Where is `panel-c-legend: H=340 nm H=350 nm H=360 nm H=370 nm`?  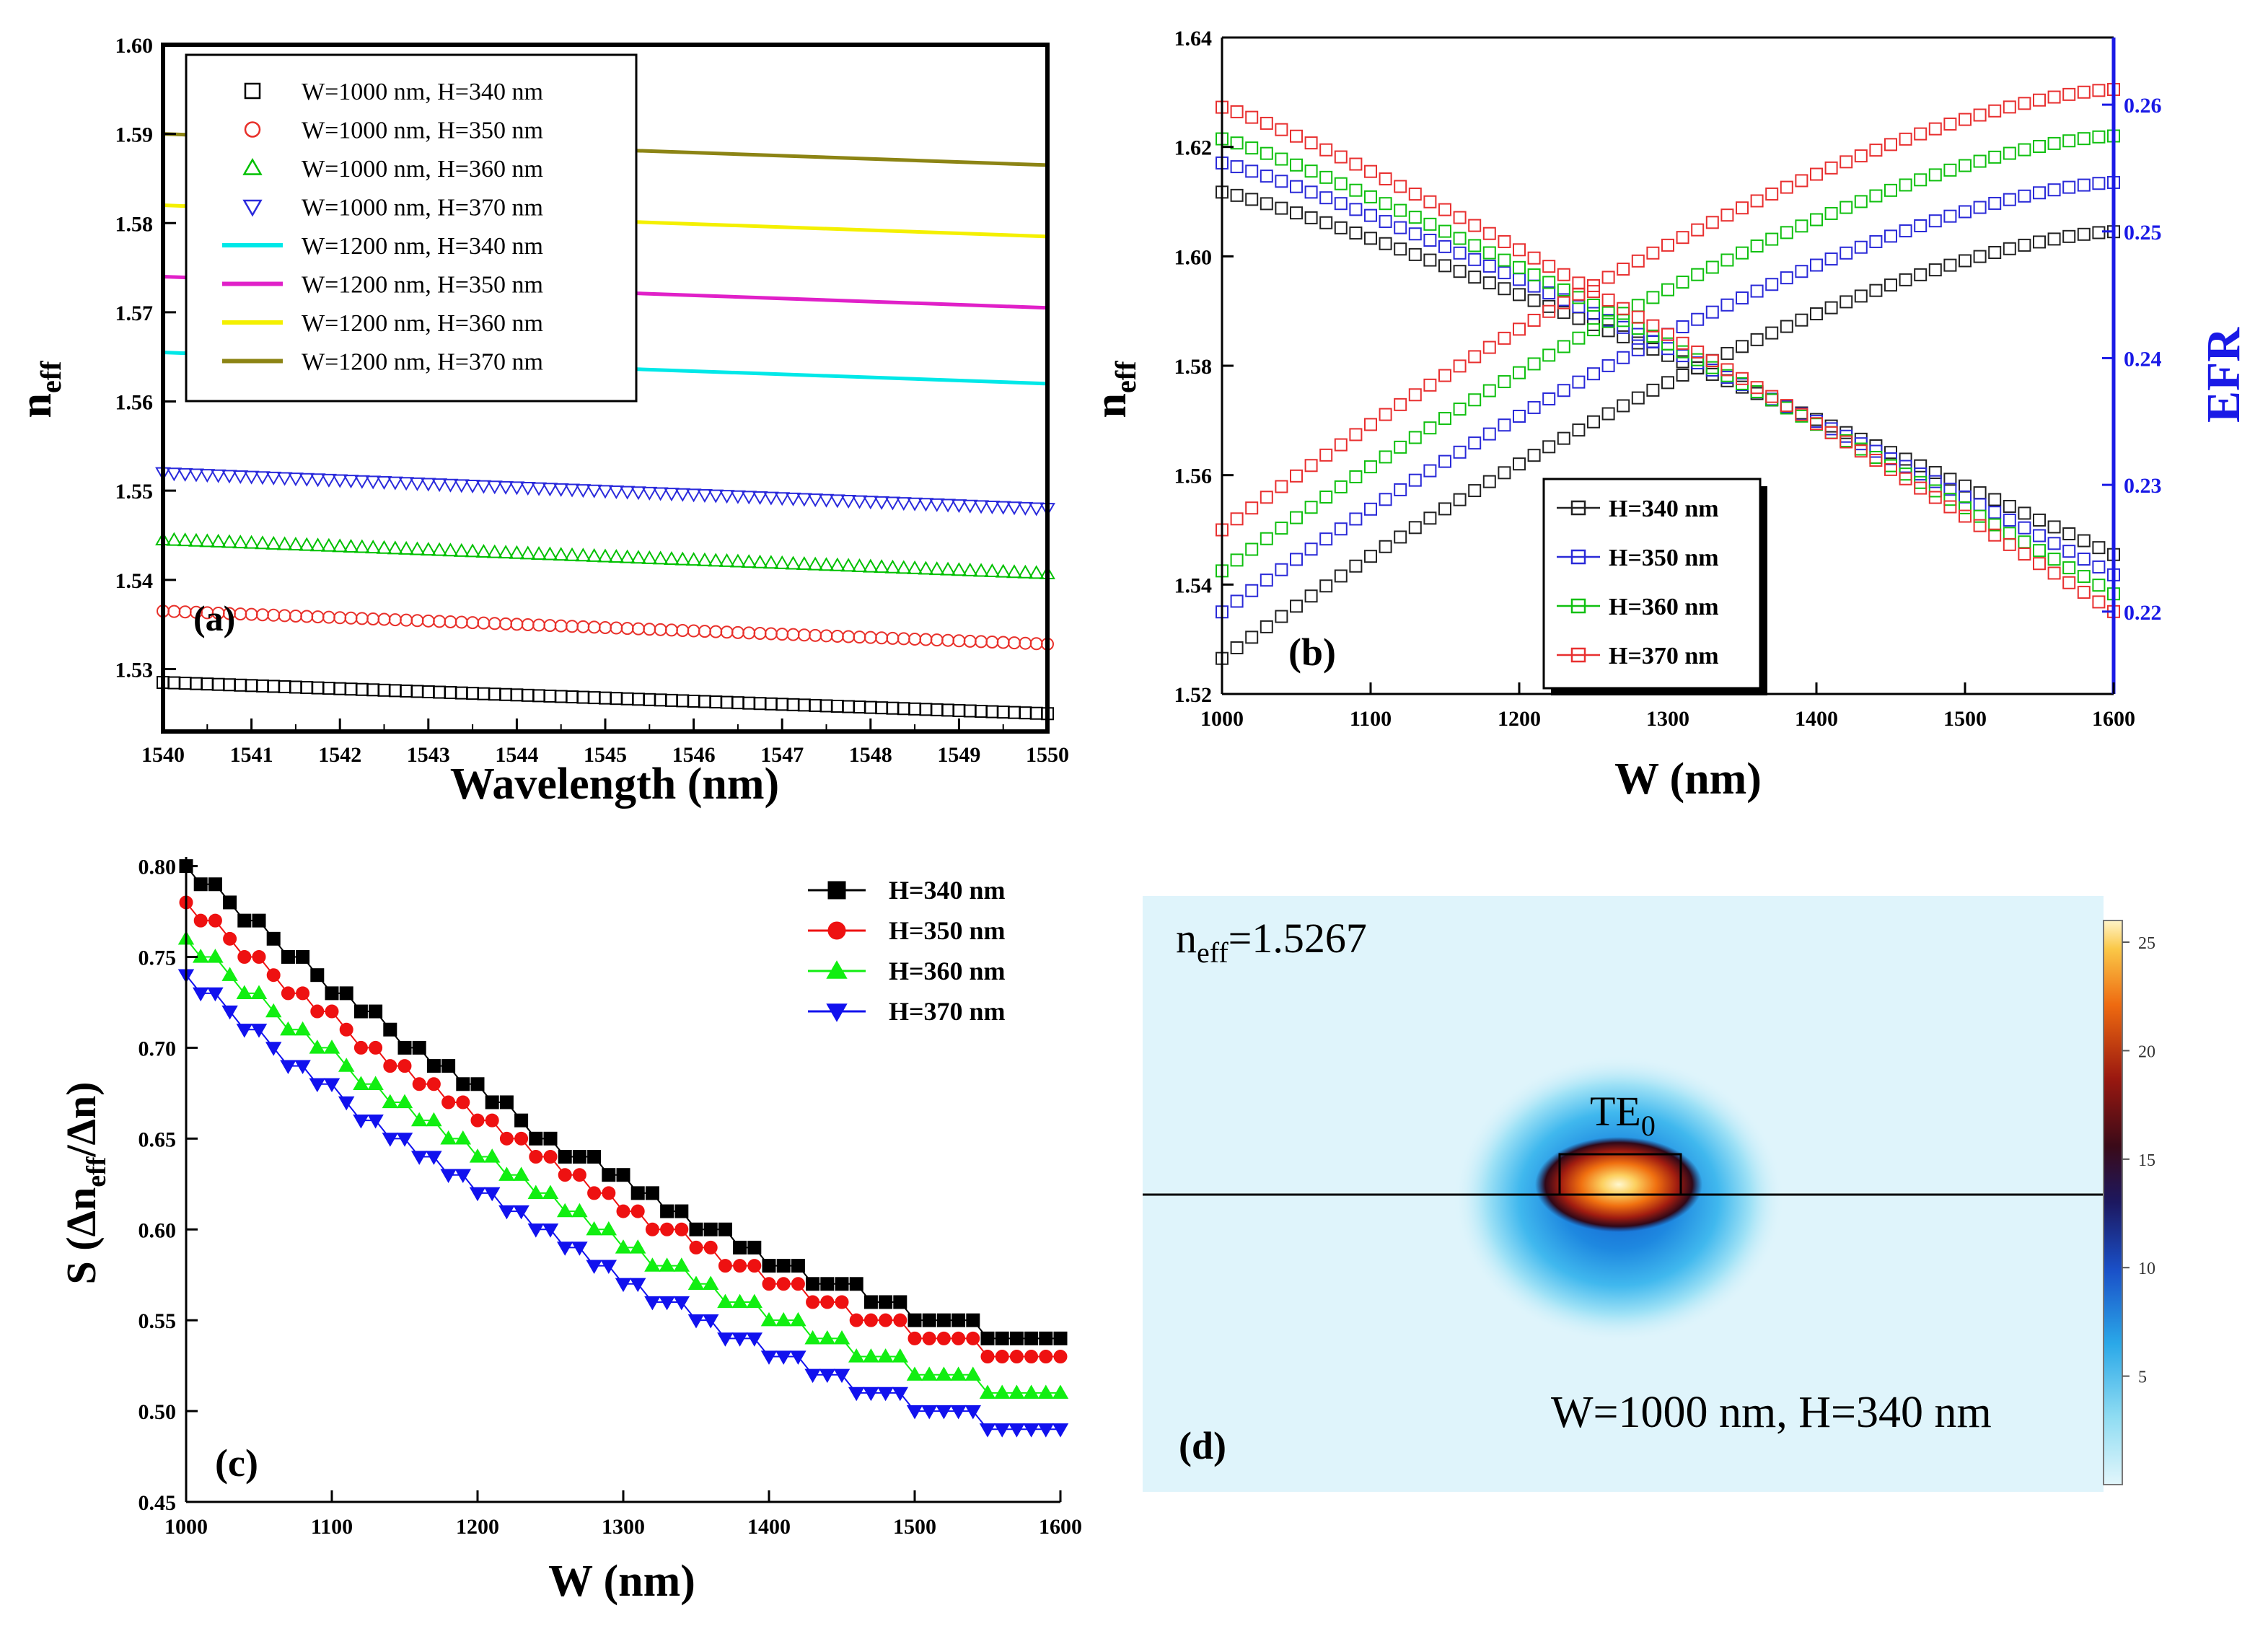 panel-c-legend: H=340 nm H=350 nm H=360 nm H=370 nm is located at coordinates (907, 951).